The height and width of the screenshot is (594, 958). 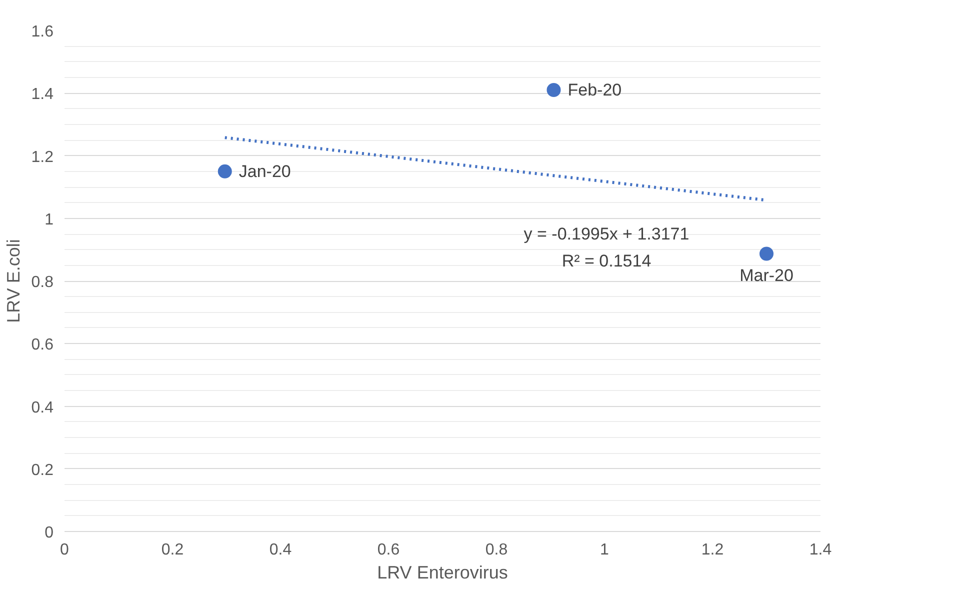 I want to click on y-tick-label: 0.4, so click(x=42, y=407).